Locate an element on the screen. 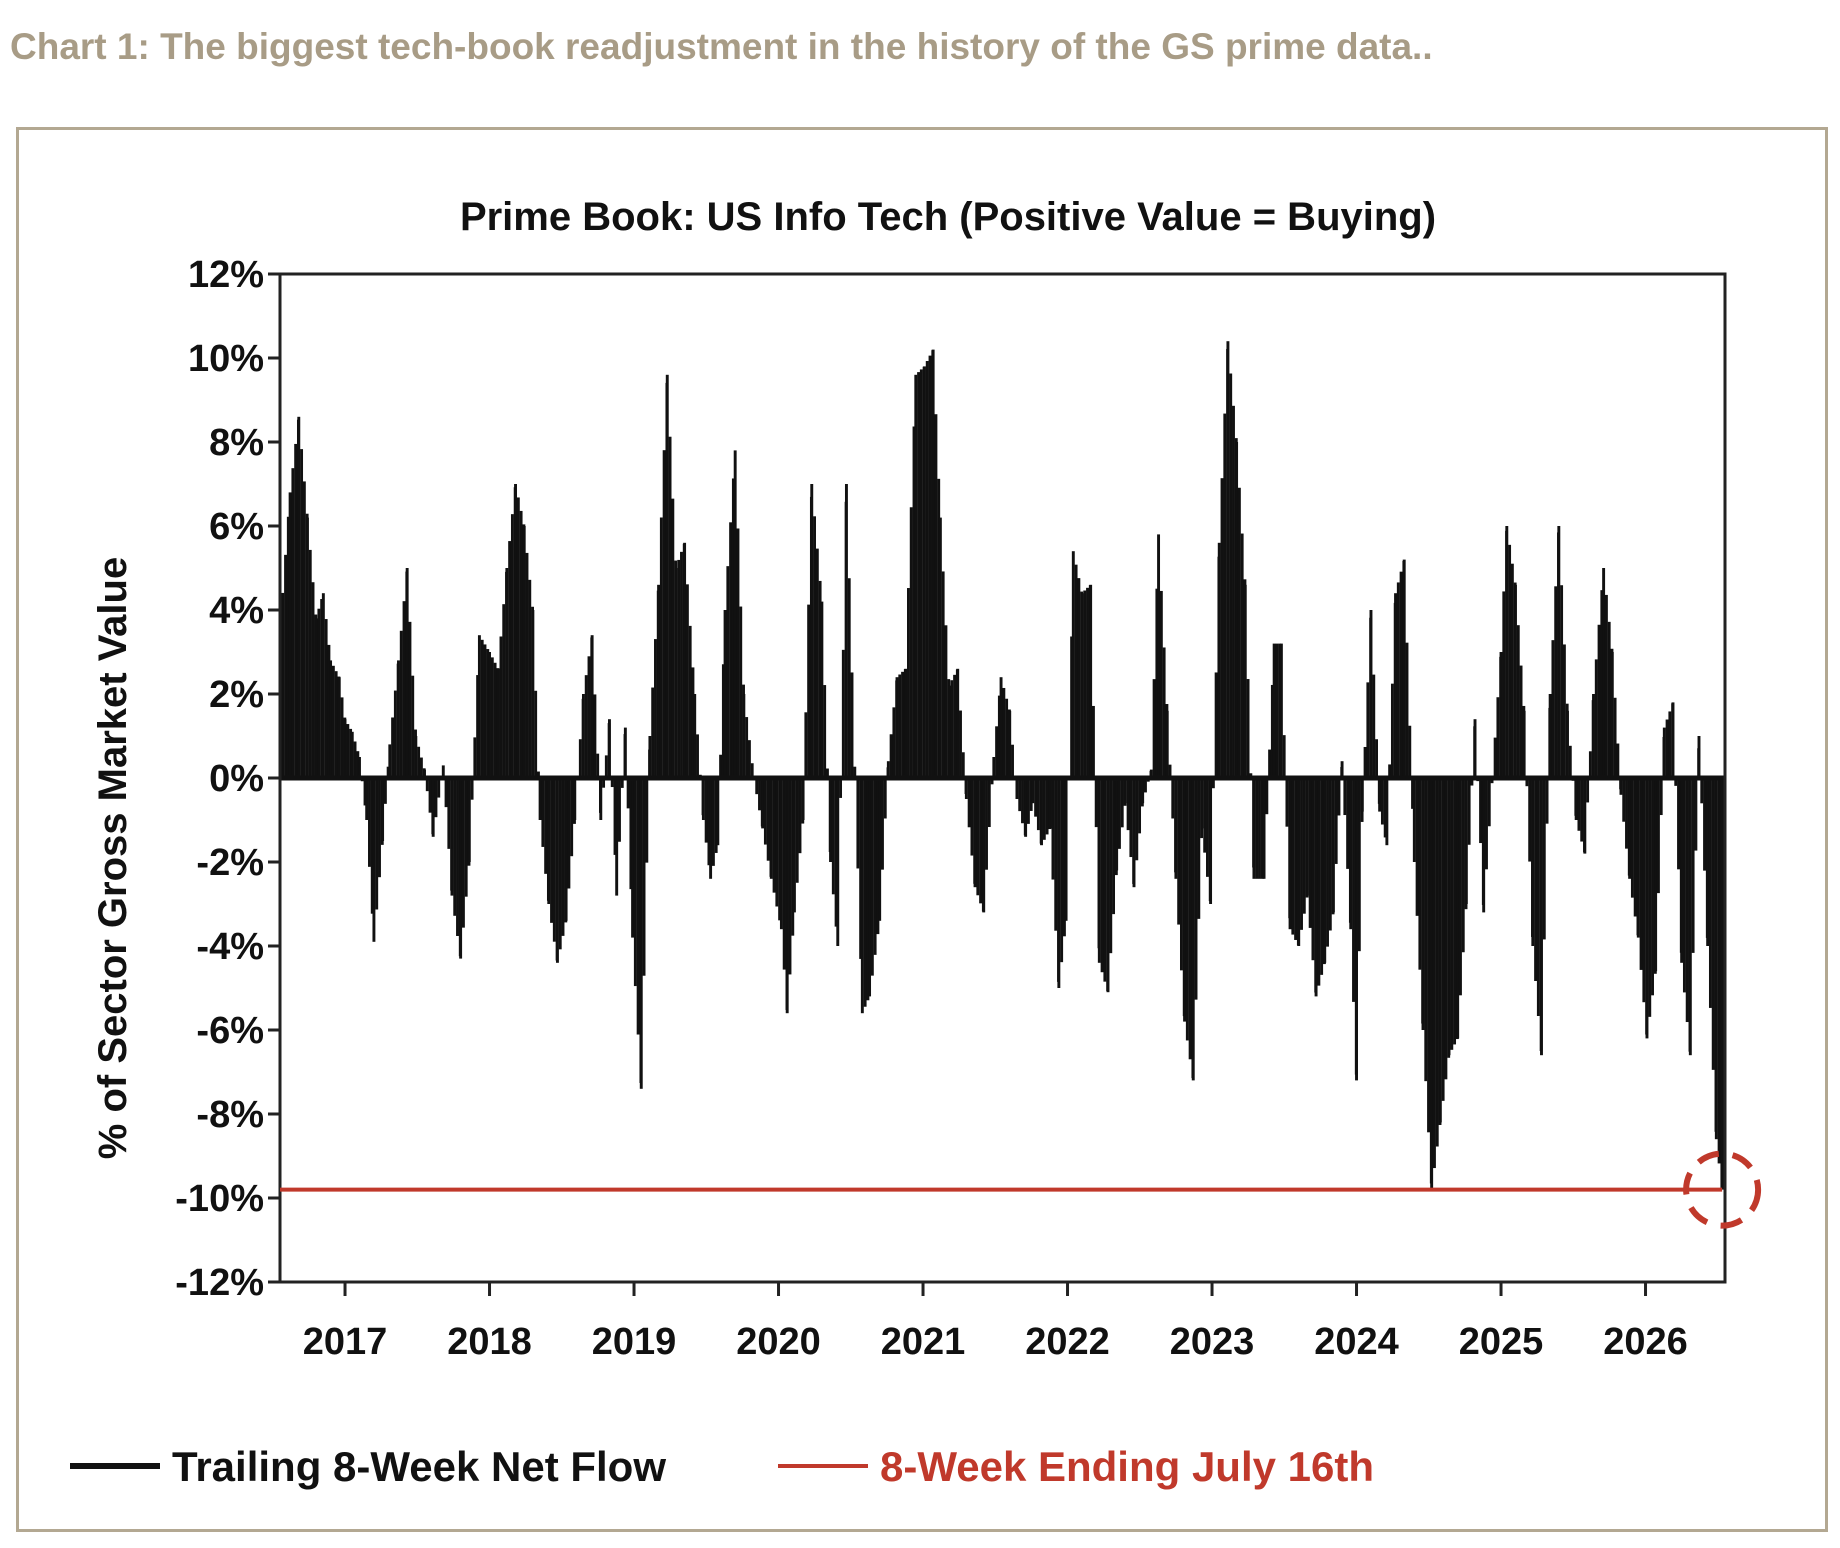  x-tick-label: 2021 is located at coordinates (923, 1342).